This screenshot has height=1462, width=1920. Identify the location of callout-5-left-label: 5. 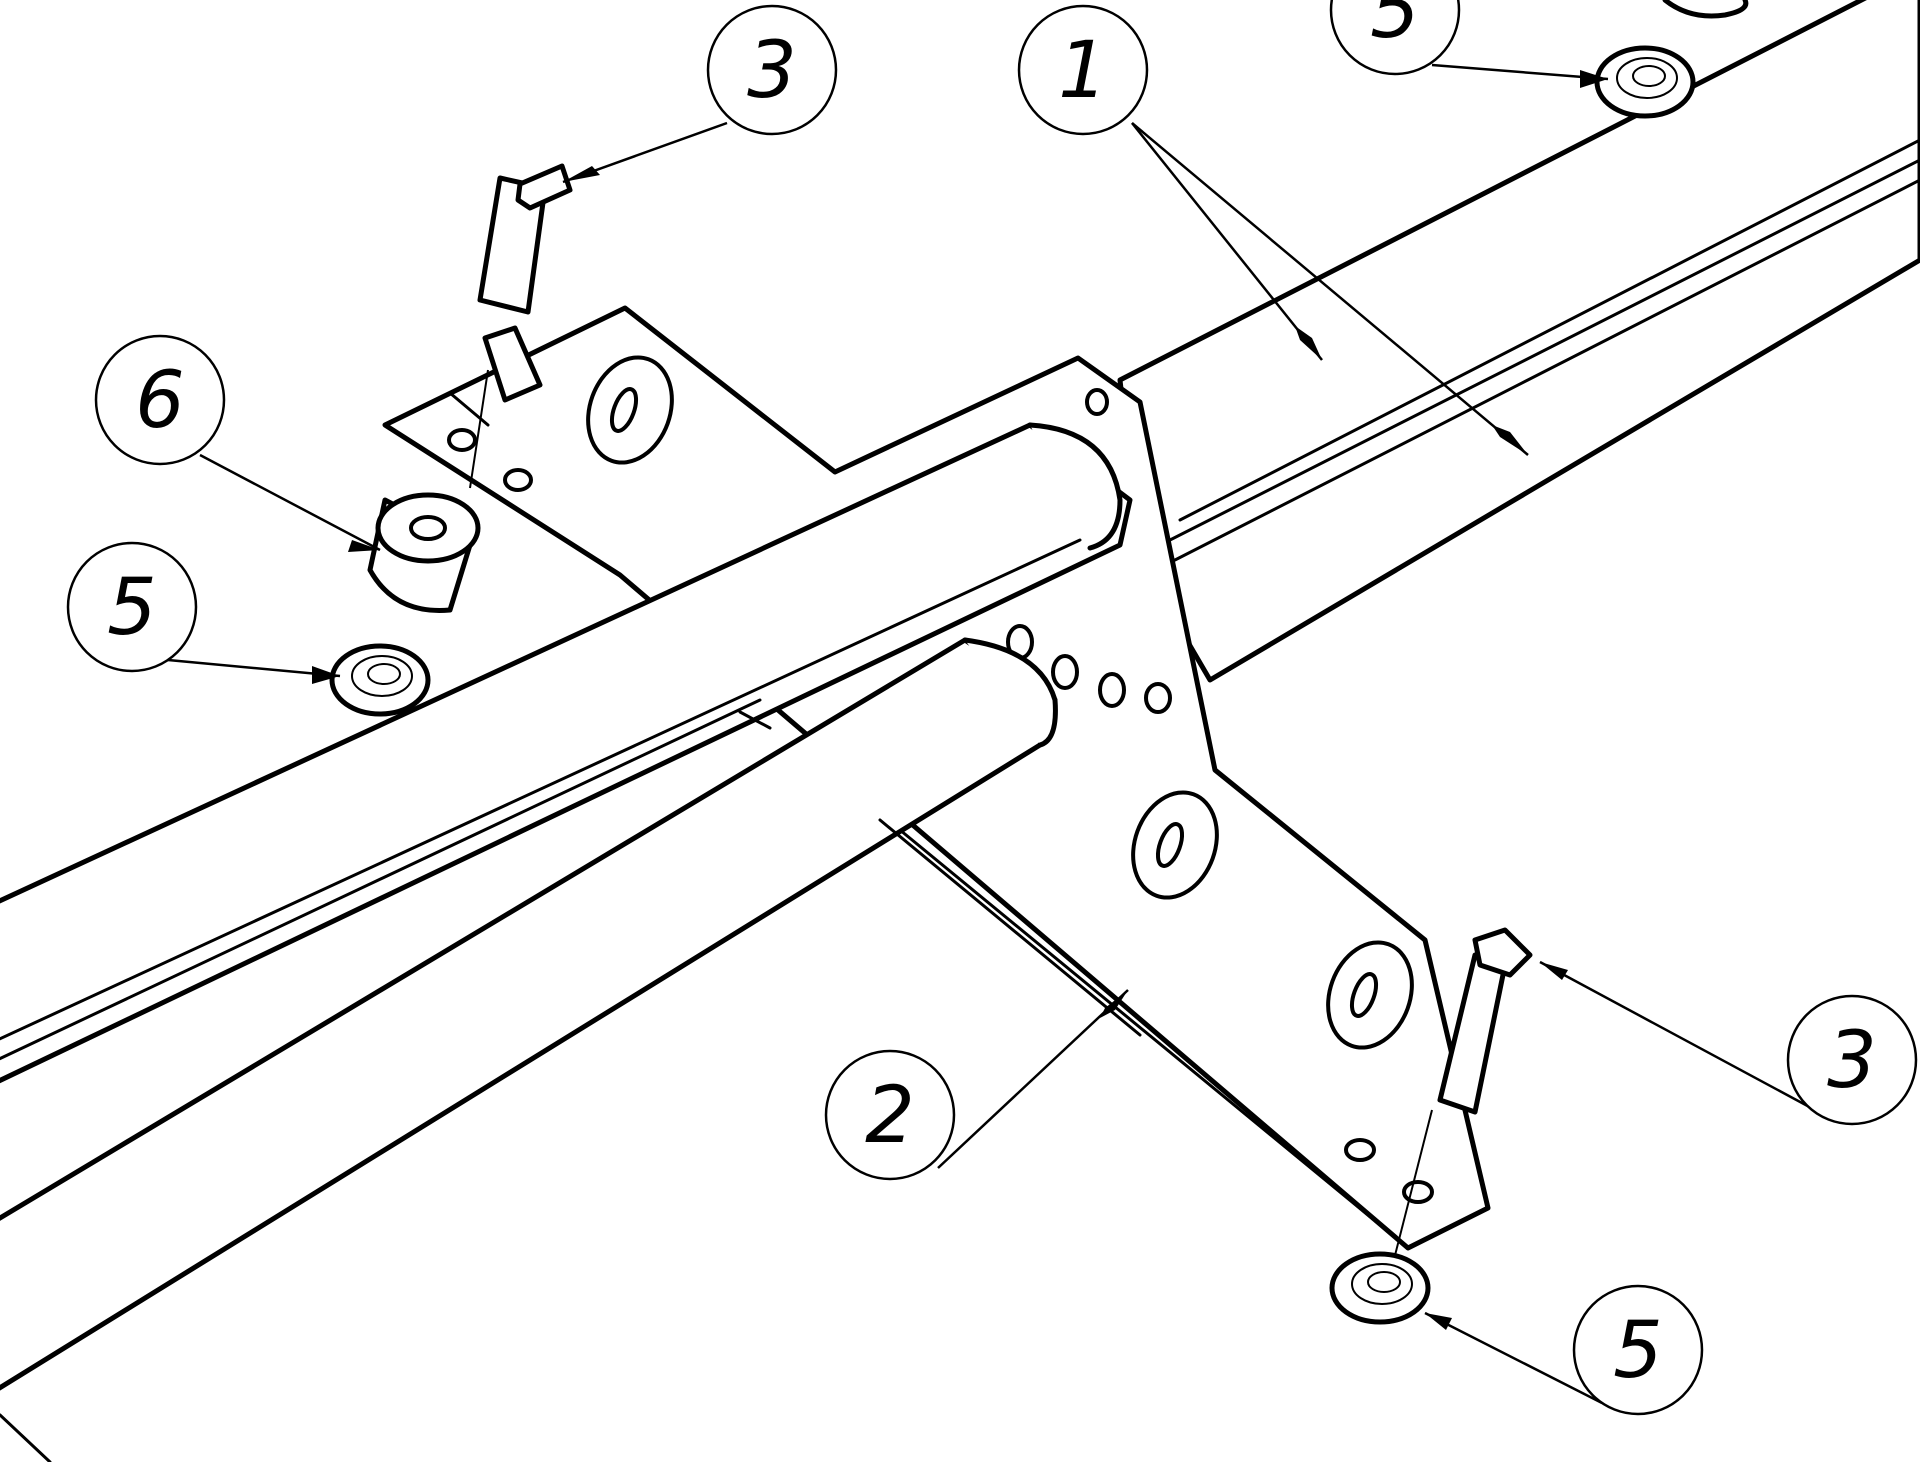
(132, 608).